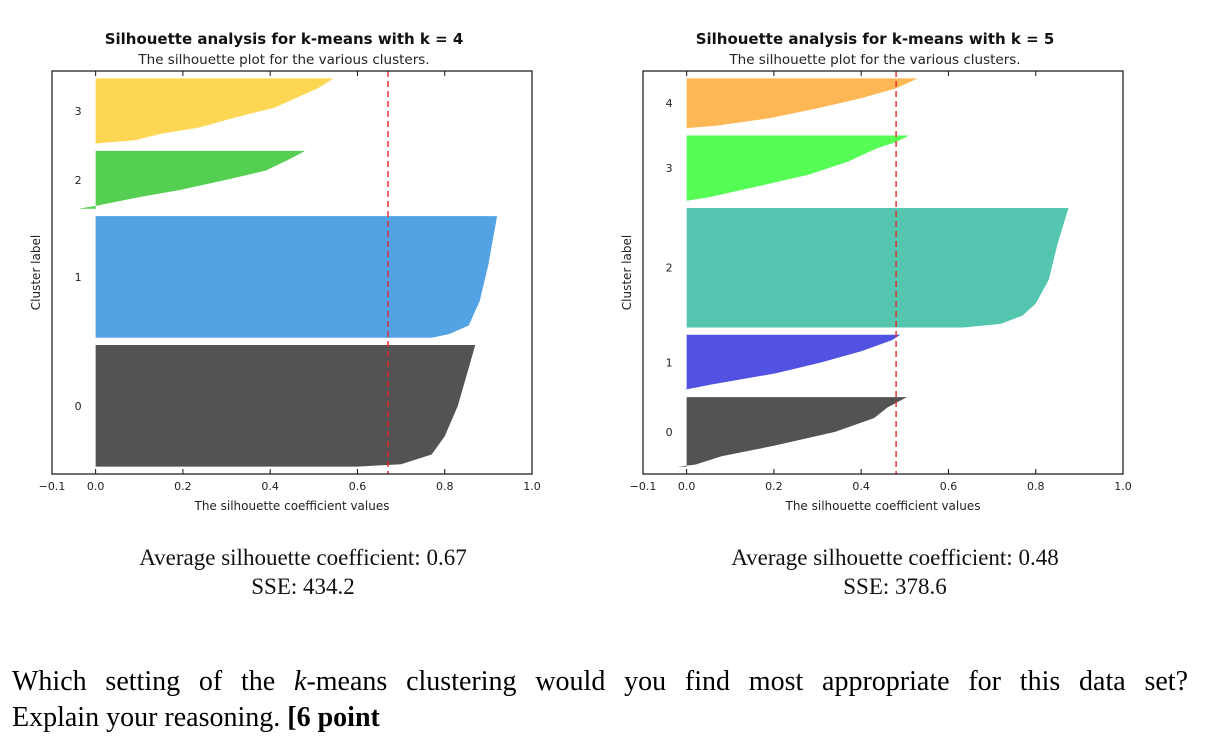 The image size is (1217, 753). What do you see at coordinates (802, 103) in the screenshot?
I see `cluster-4-silhouette` at bounding box center [802, 103].